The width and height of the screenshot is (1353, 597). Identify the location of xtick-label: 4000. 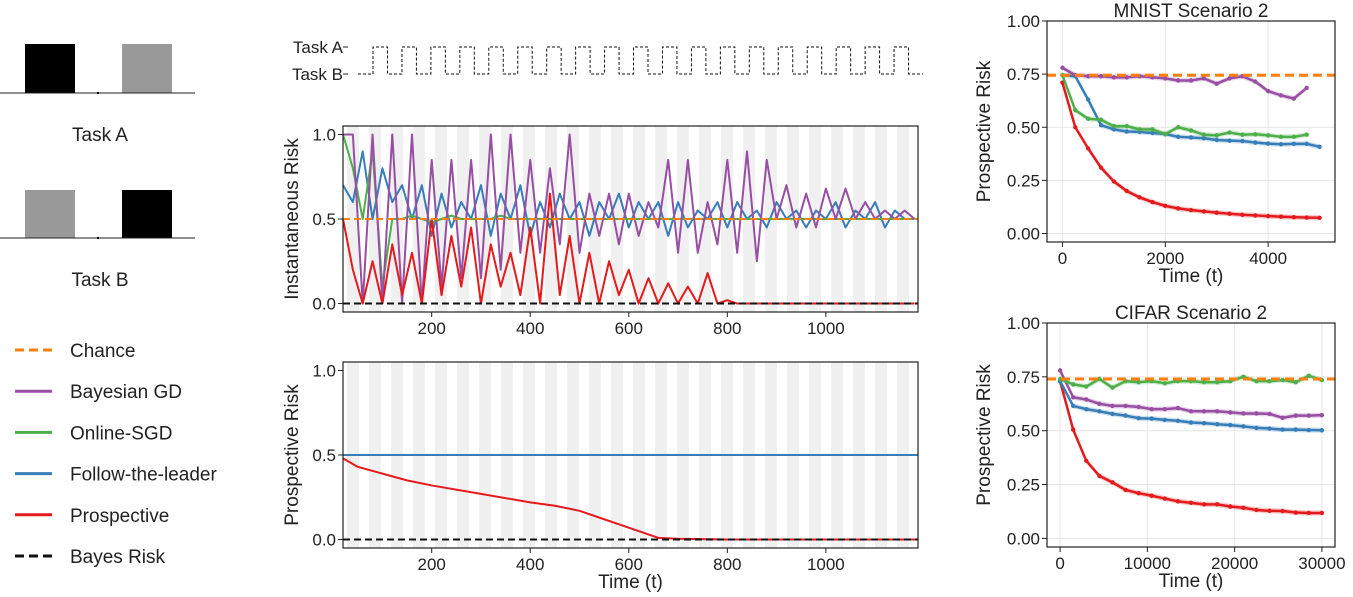
(1268, 258).